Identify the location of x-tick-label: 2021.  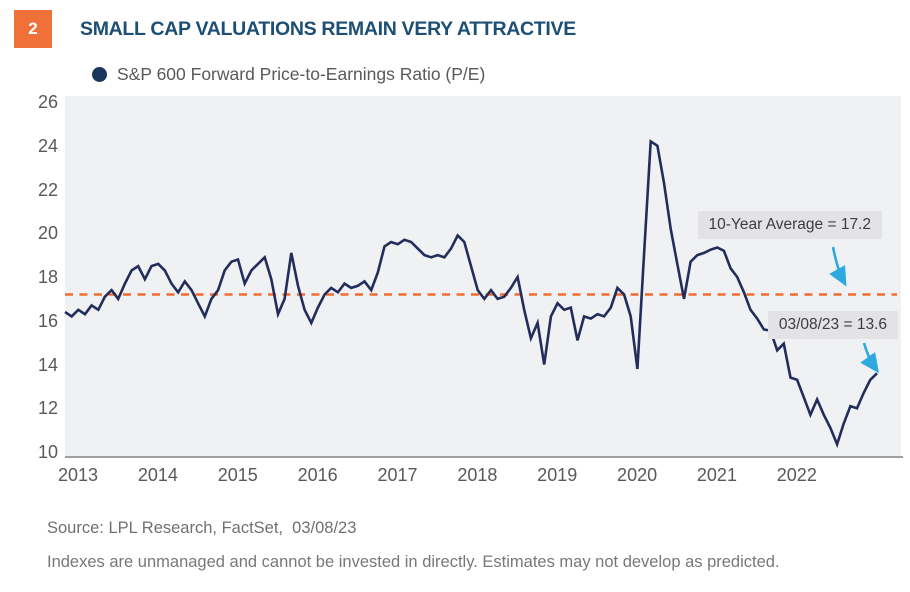
(716, 475).